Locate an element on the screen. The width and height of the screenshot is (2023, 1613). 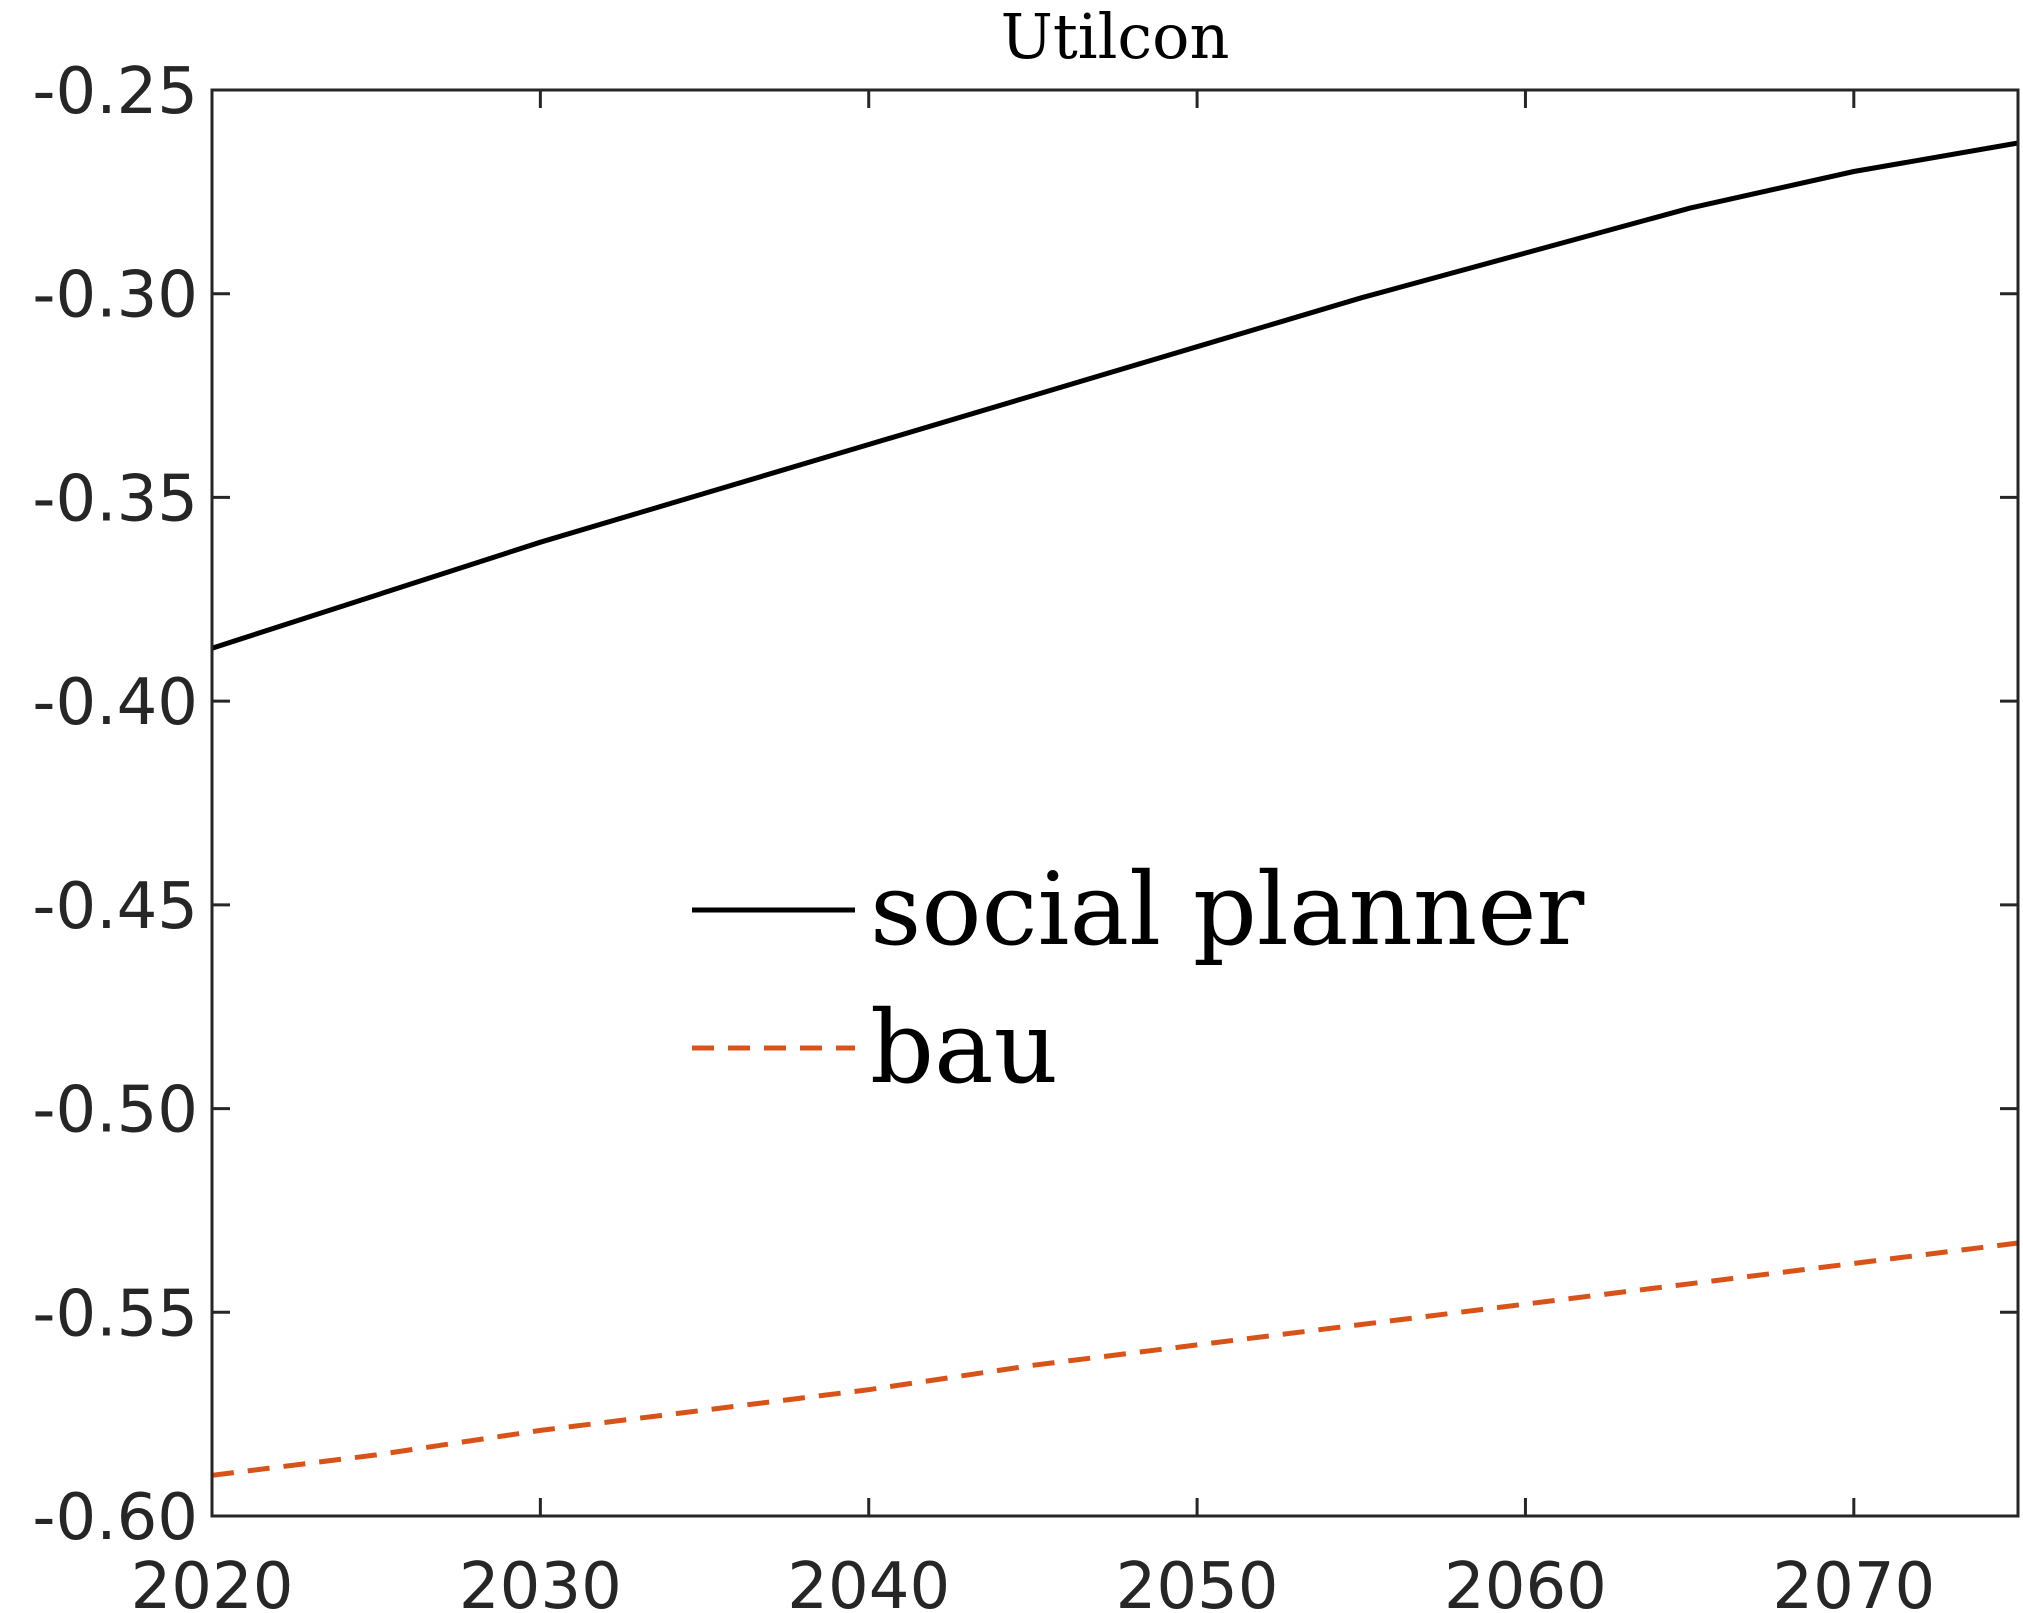
x-tick-label: 2070 is located at coordinates (1853, 1581).